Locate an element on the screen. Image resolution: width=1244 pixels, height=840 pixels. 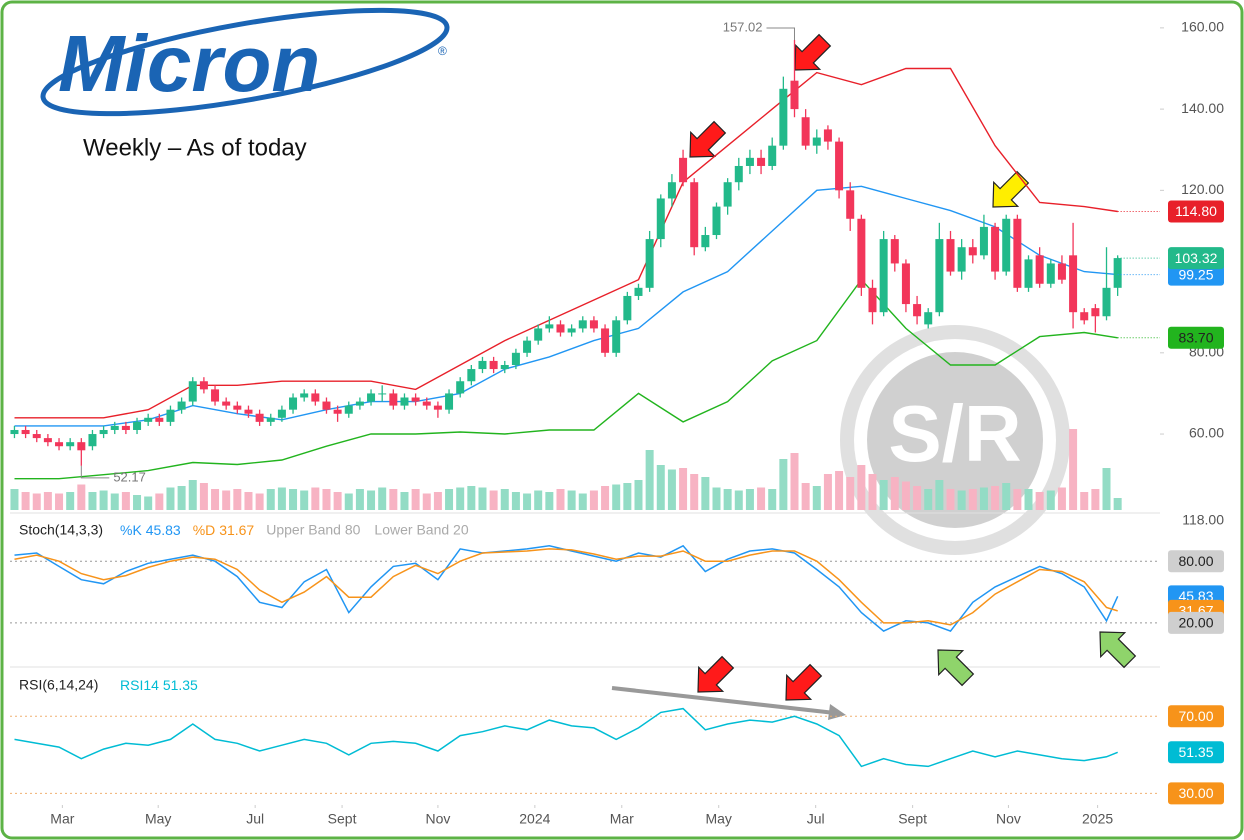
x-tick-label: May is located at coordinates (158, 819).